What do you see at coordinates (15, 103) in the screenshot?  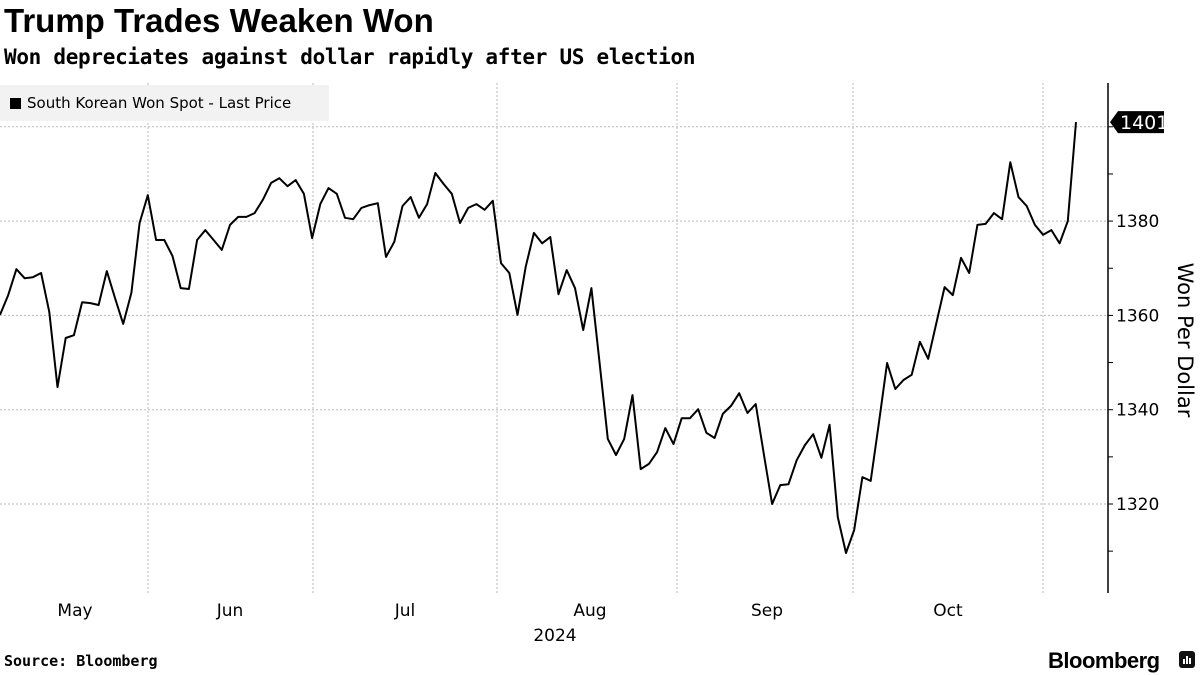 I see `legend-swatch` at bounding box center [15, 103].